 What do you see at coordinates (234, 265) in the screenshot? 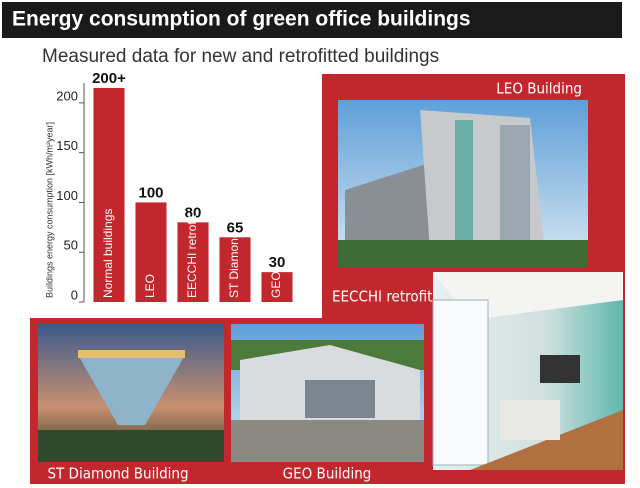
I see `category-label: ST Diamond` at bounding box center [234, 265].